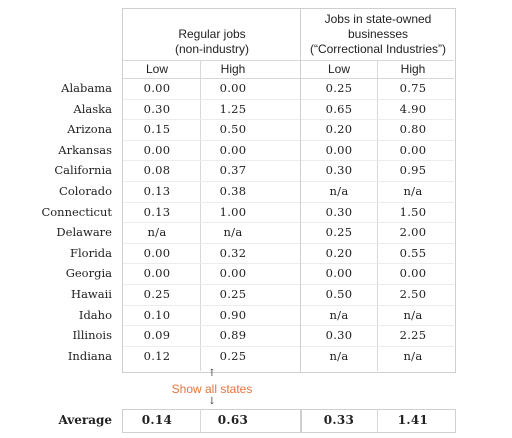 Image resolution: width=512 pixels, height=438 pixels. I want to click on cell-ci-high: 2.25, so click(413, 335).